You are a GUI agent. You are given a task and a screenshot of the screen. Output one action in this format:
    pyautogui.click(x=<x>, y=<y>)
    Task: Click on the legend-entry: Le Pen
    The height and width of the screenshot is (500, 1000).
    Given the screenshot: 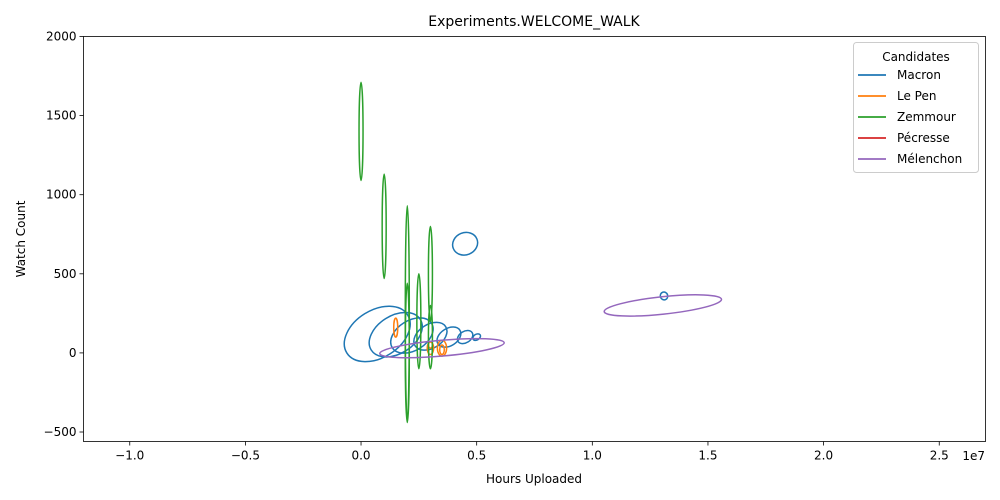 What is the action you would take?
    pyautogui.click(x=916, y=96)
    